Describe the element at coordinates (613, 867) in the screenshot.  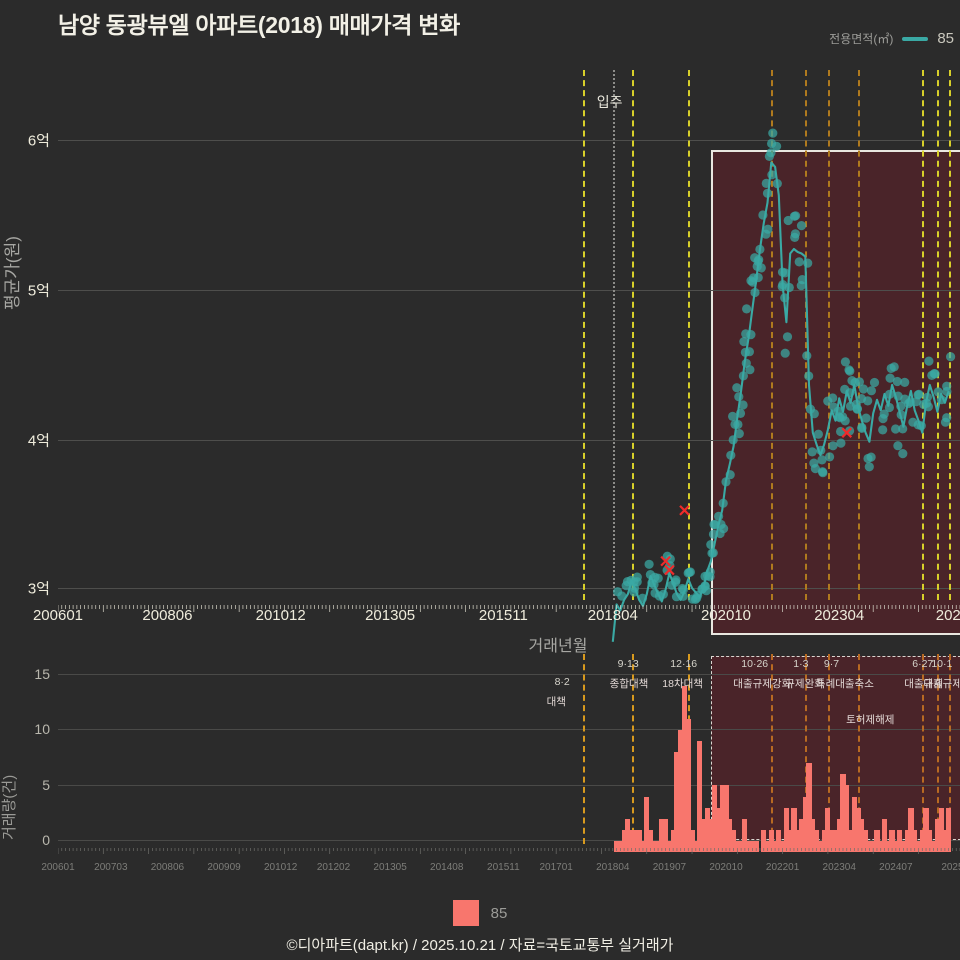
I see `x-tick-label: 201804` at that location.